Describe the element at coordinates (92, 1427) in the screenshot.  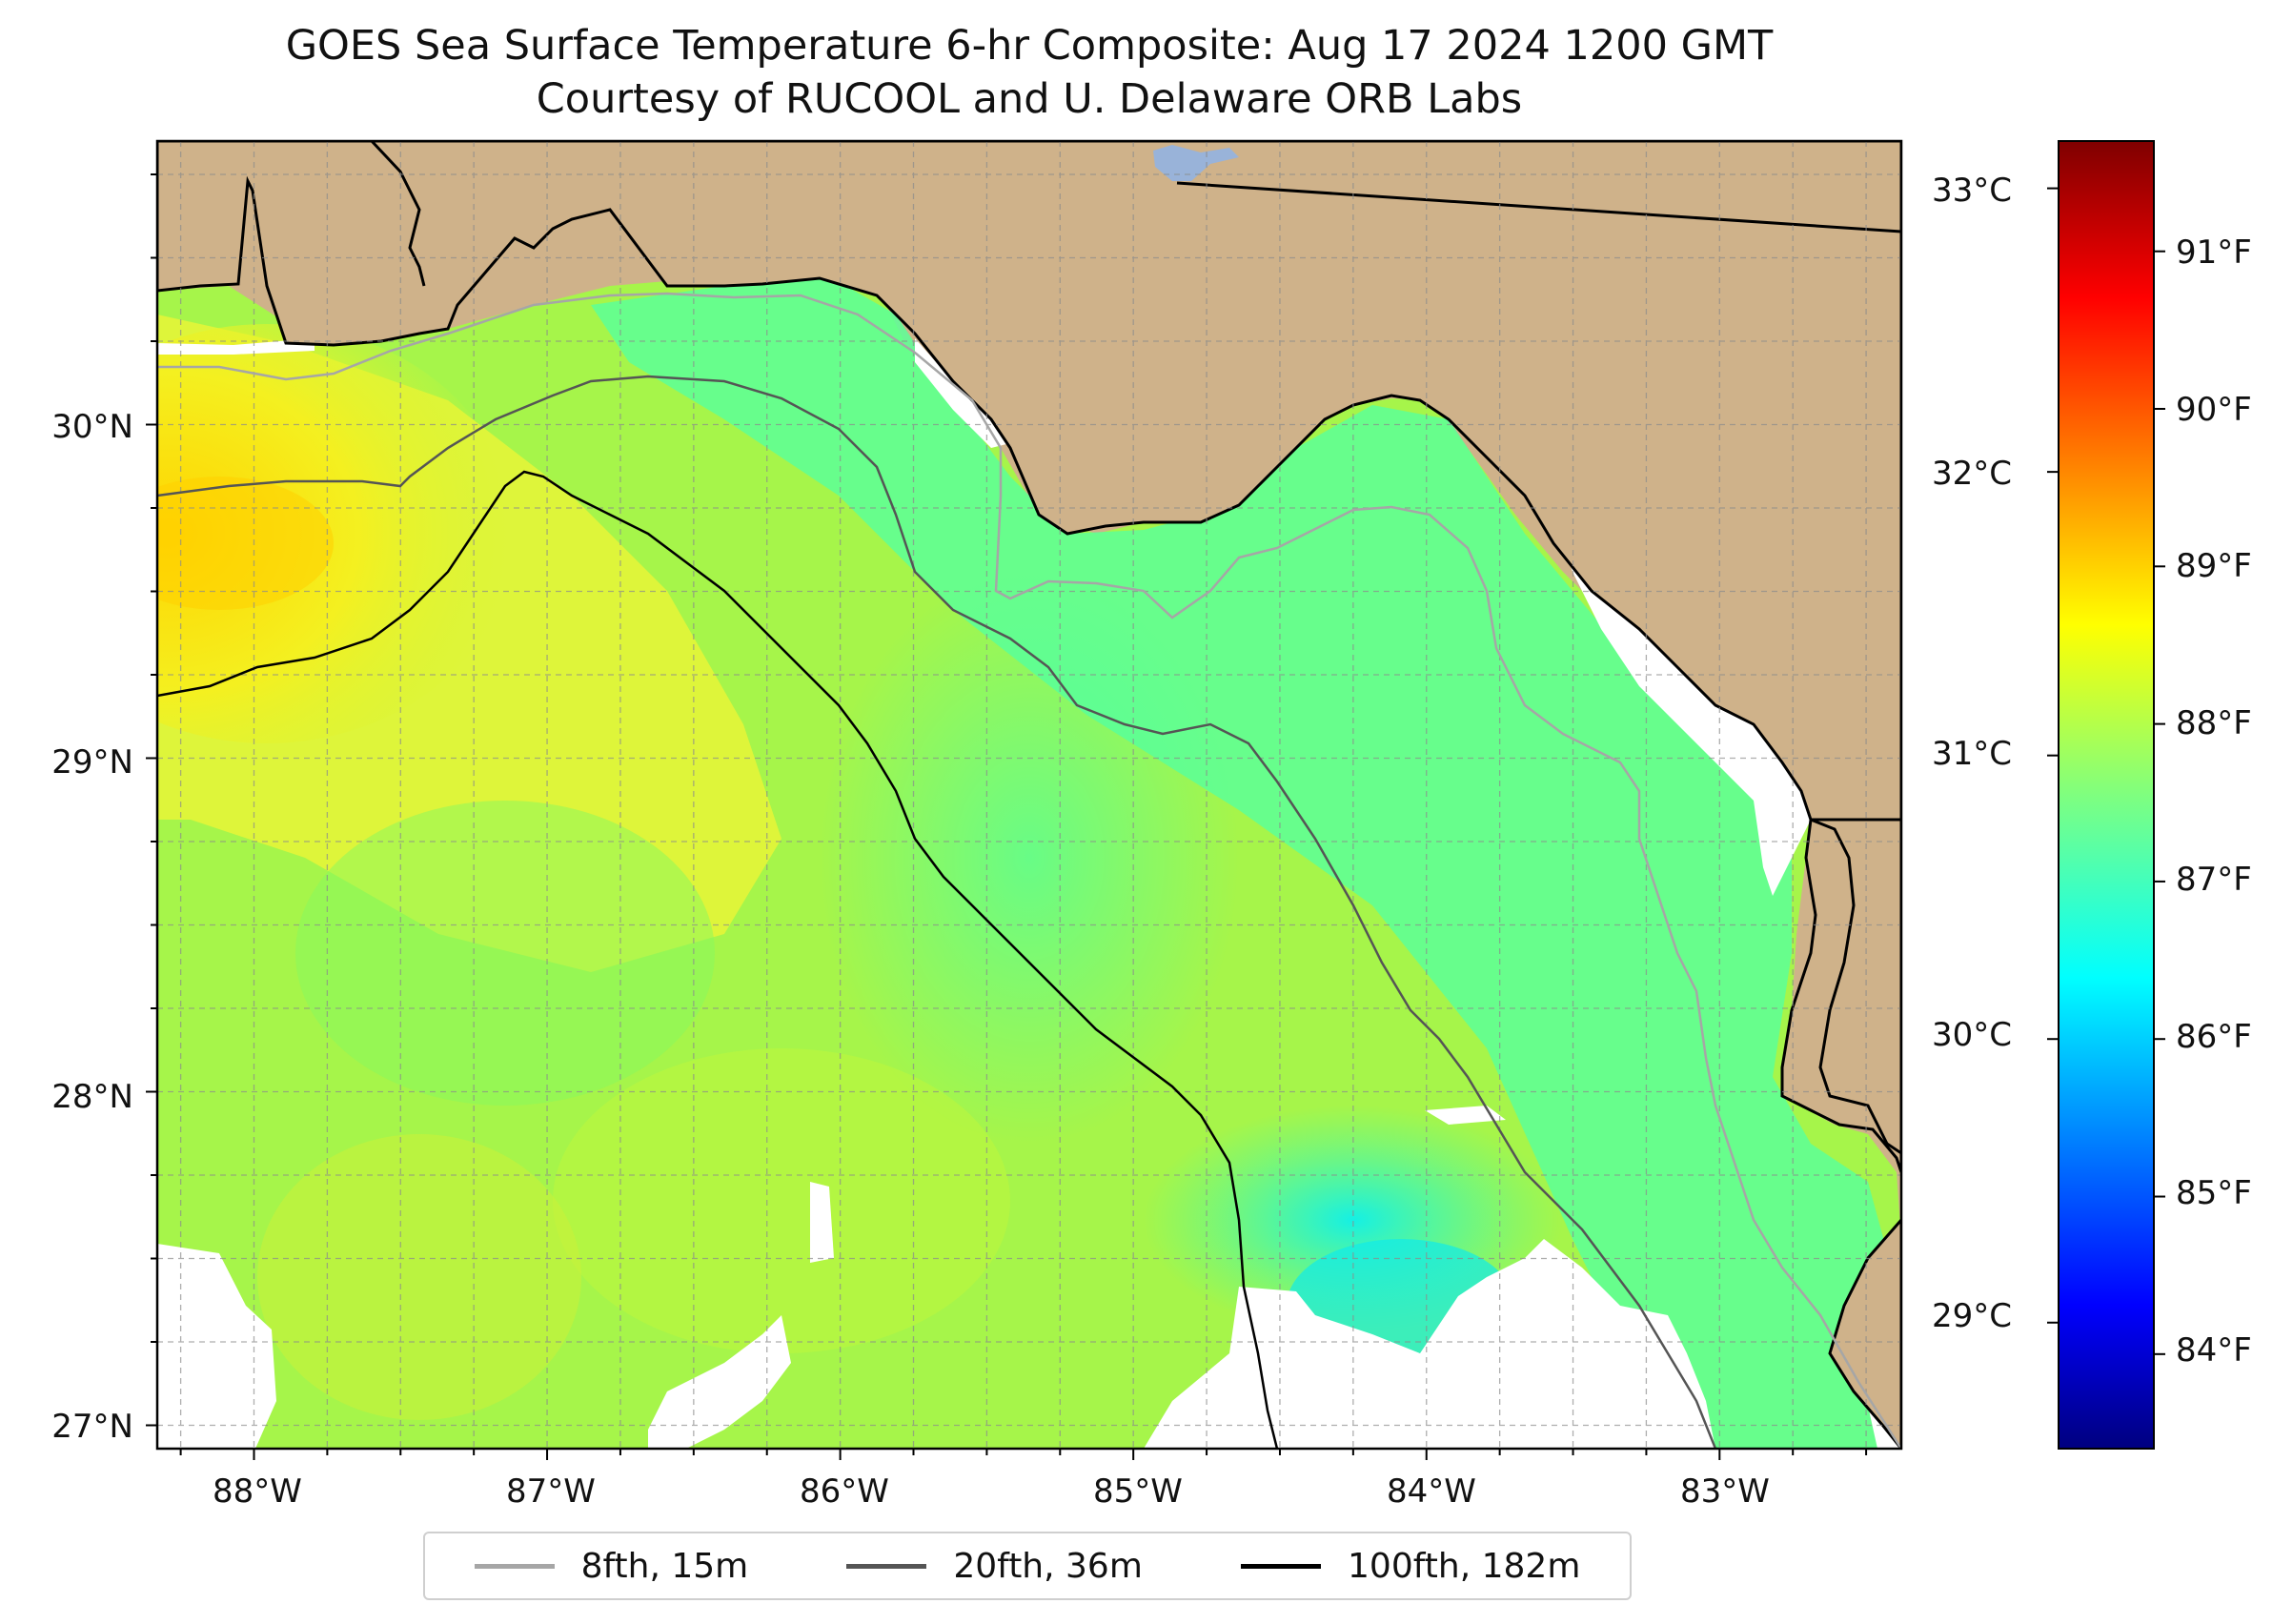
I see `lat-label-27n: 27°N` at that location.